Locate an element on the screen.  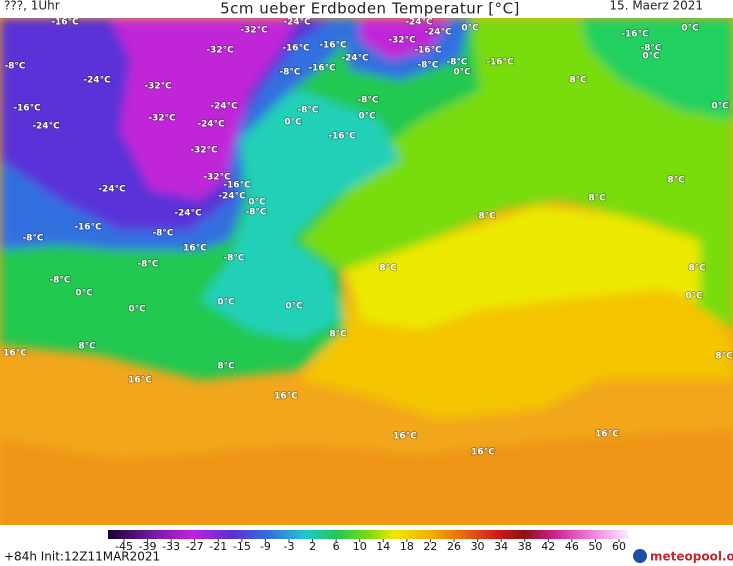
colorbar-tick-label: 50 is located at coordinates (595, 546).